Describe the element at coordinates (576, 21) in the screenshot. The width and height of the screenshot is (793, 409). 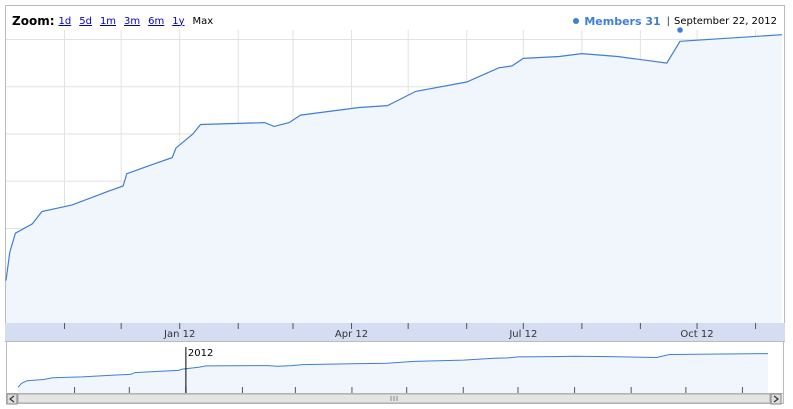
I see `legend-dot-icon` at that location.